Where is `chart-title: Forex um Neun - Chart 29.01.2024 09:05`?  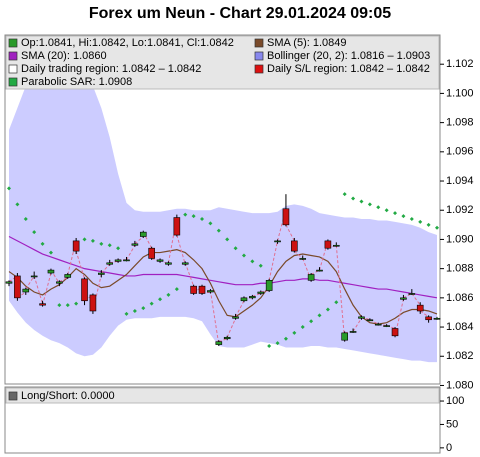
chart-title: Forex um Neun - Chart 29.01.2024 09:05 is located at coordinates (240, 13).